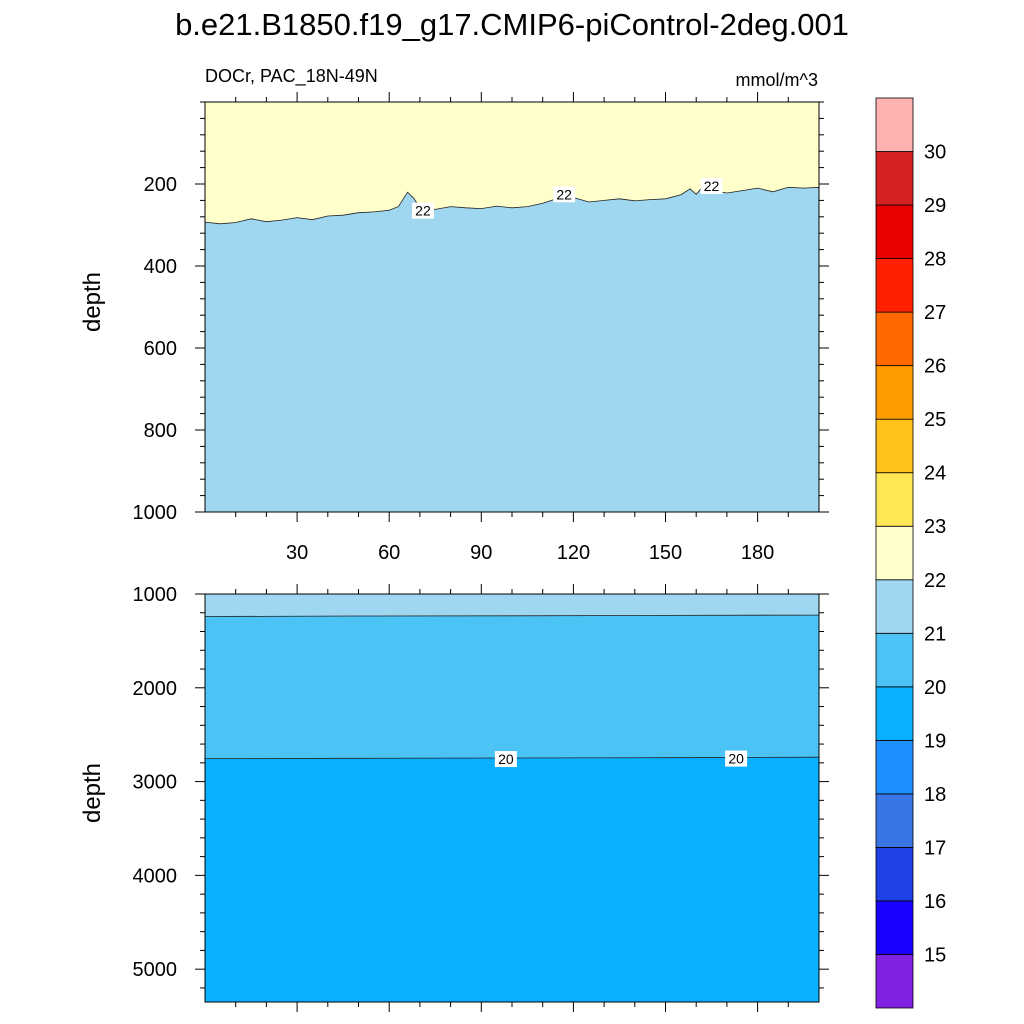 This screenshot has height=1024, width=1024. I want to click on x-tick-label: 120, so click(573, 553).